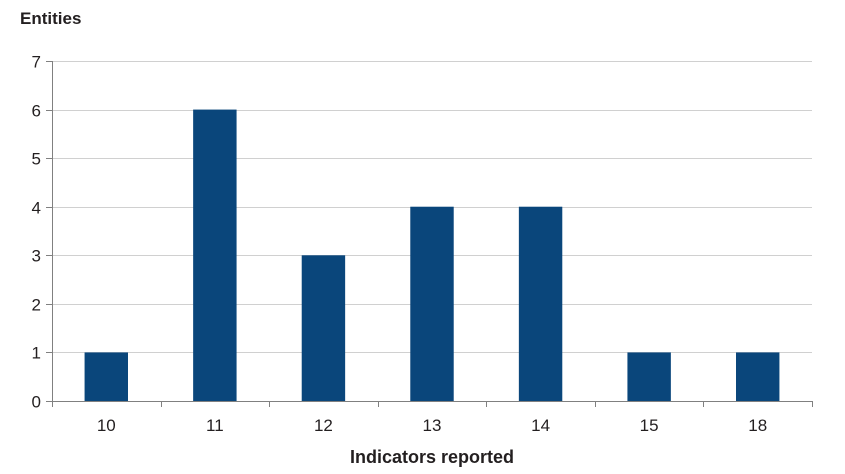 This screenshot has width=845, height=474. Describe the element at coordinates (36, 159) in the screenshot. I see `y-tick-label: 5` at that location.